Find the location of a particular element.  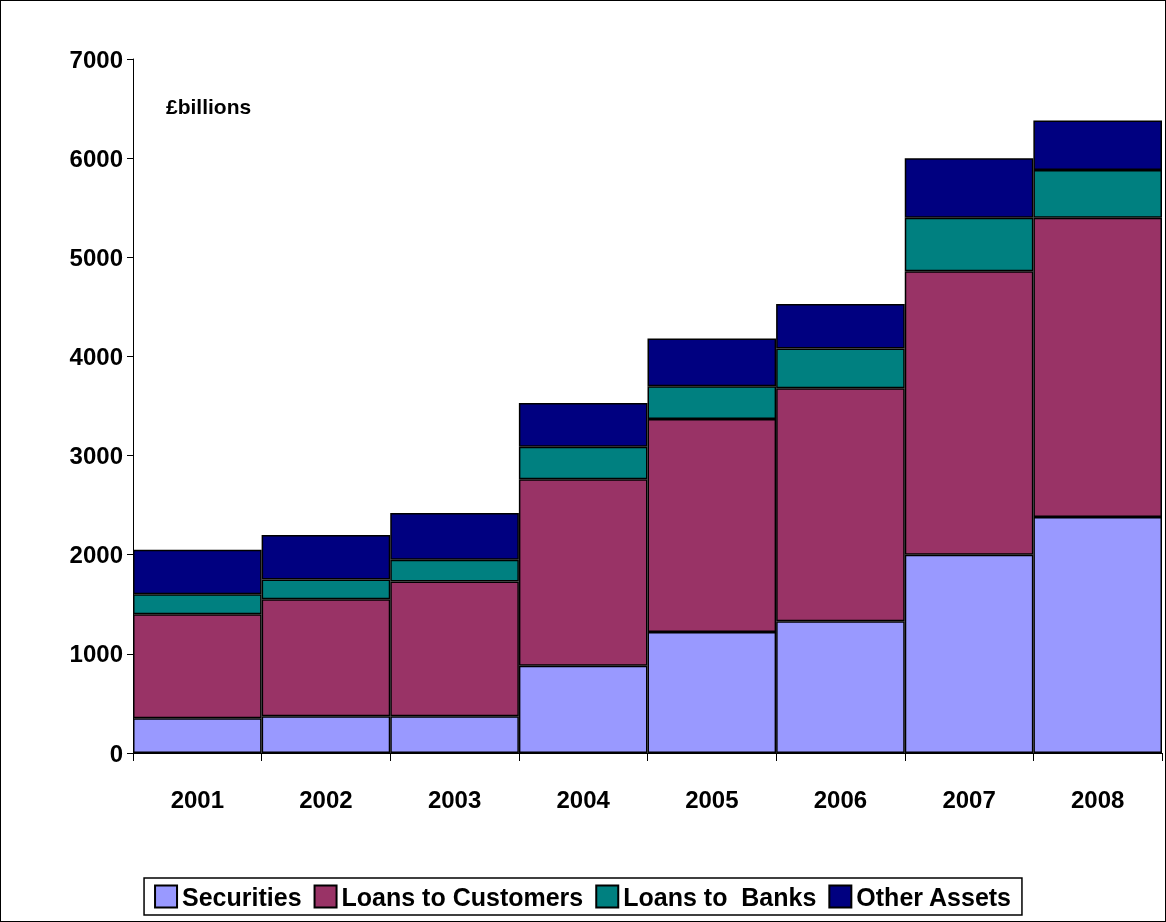

legend-label: Securities is located at coordinates (242, 896).